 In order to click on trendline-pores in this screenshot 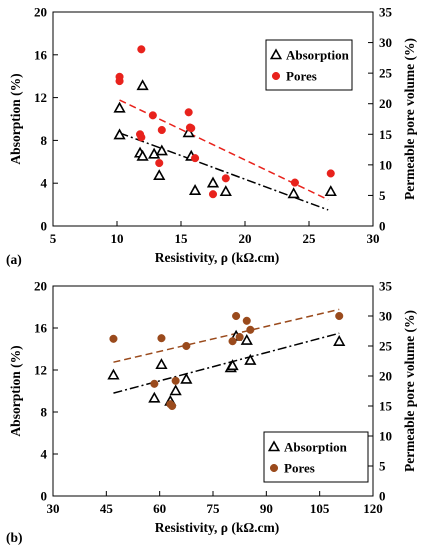, I will do `click(226, 335)`.